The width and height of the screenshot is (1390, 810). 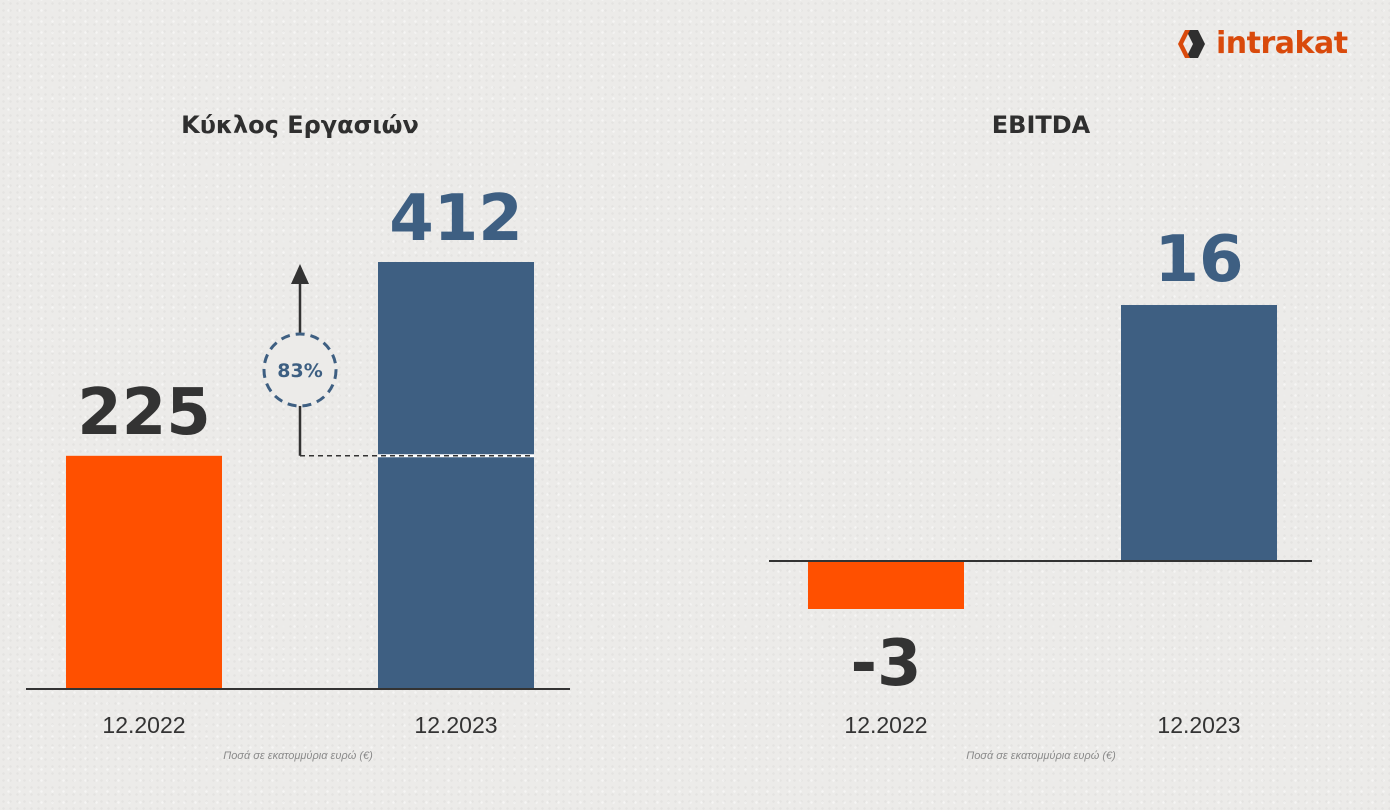 What do you see at coordinates (1041, 125) in the screenshot?
I see `chart-title: EBITDA` at bounding box center [1041, 125].